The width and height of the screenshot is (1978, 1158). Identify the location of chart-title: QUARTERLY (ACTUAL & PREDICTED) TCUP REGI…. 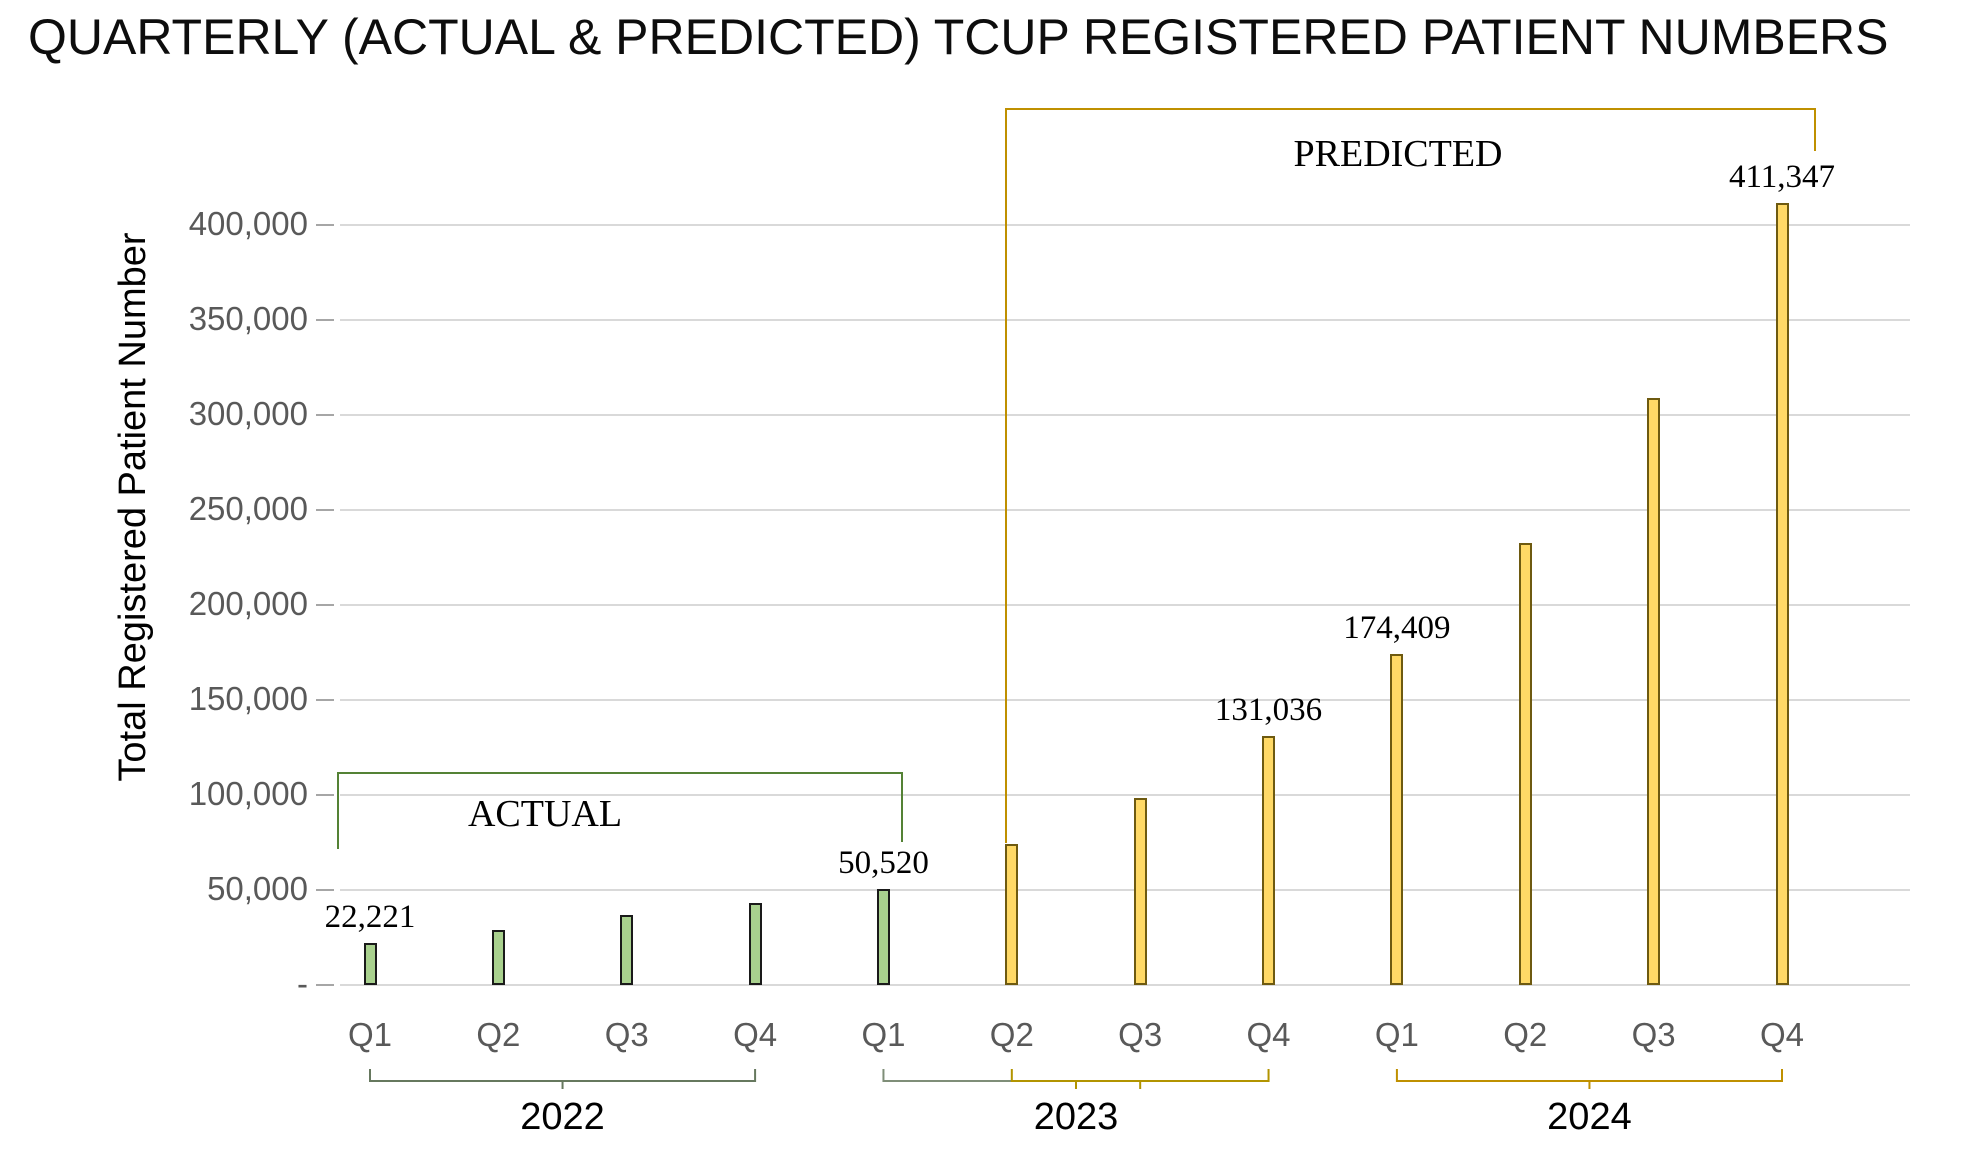
(958, 37).